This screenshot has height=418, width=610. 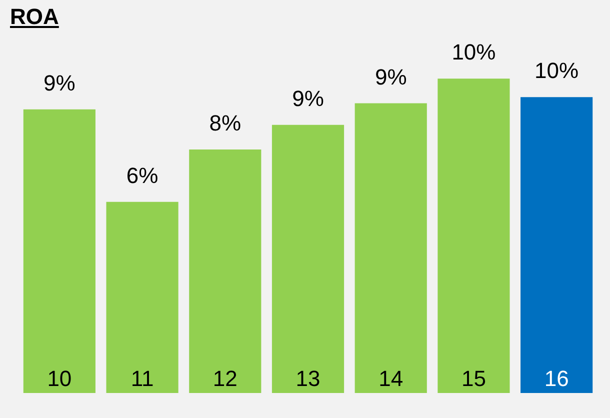 What do you see at coordinates (391, 379) in the screenshot?
I see `x-tick-label: 14` at bounding box center [391, 379].